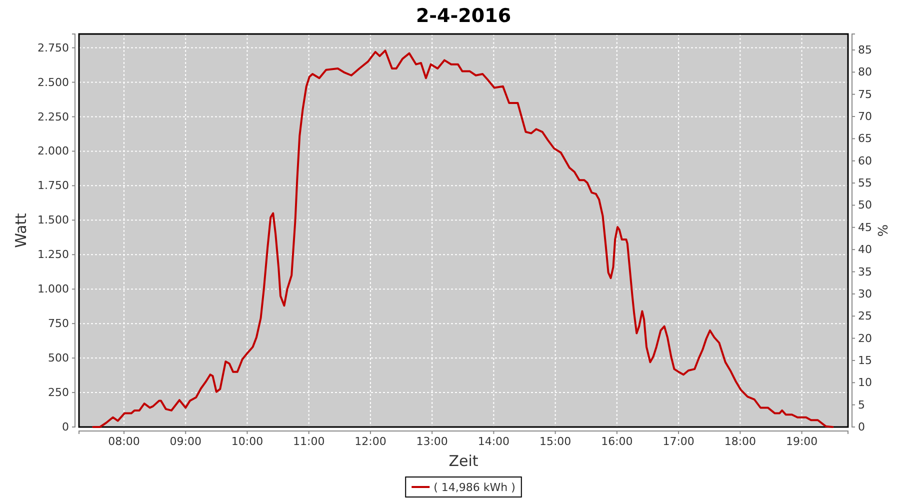 This screenshot has height=500, width=900. I want to click on x-tick-label: 15:00, so click(555, 441).